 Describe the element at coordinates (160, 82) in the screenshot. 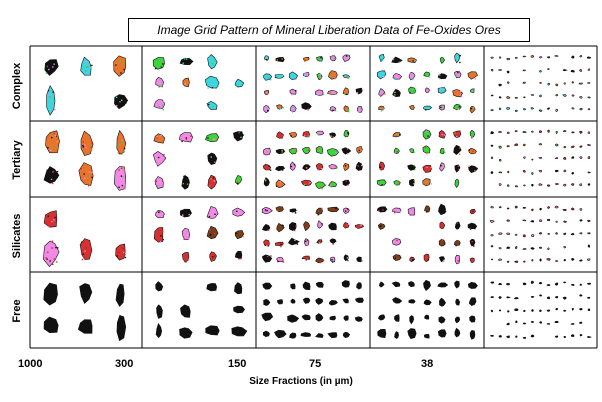

I see `particle-complex-col1` at that location.